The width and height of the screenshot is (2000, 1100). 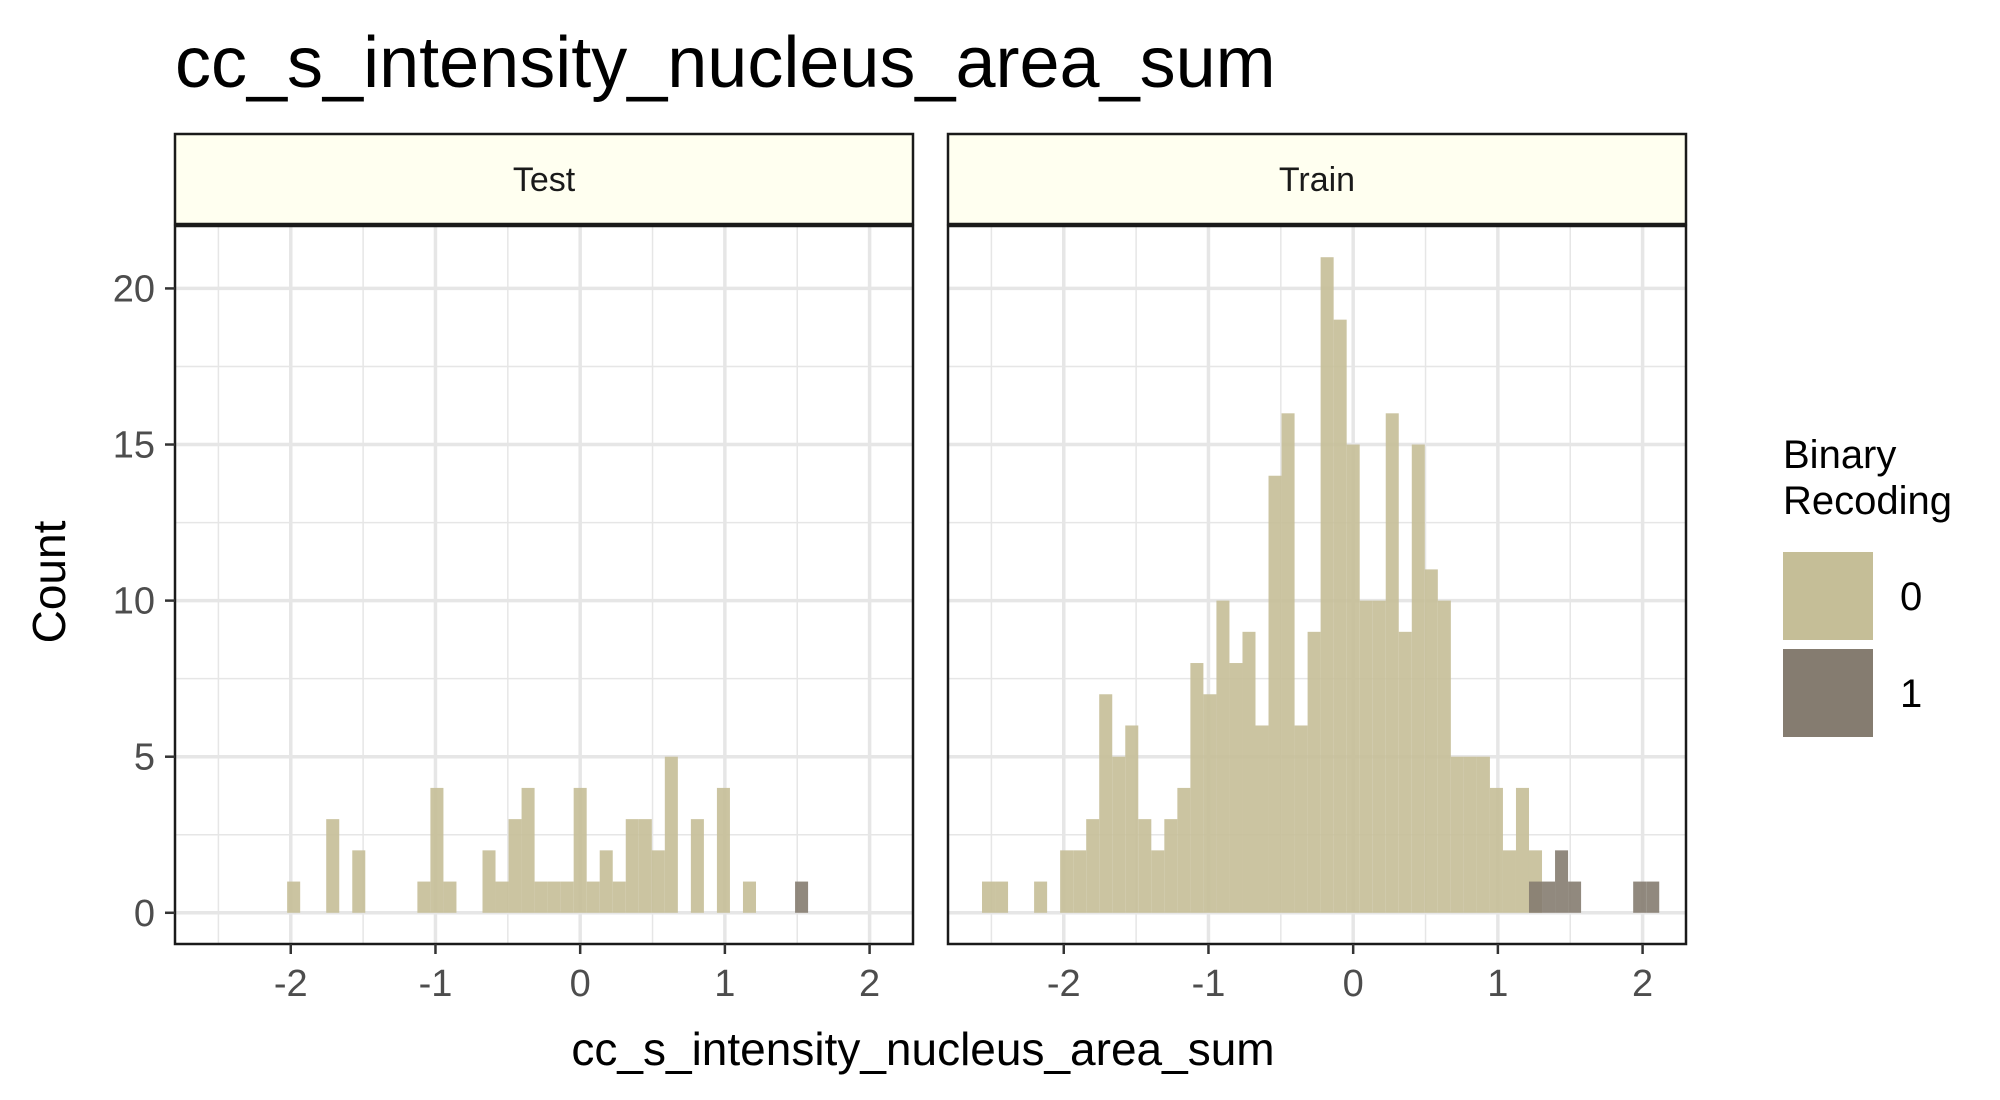 I want to click on y-tick-label: 0, so click(x=144, y=914).